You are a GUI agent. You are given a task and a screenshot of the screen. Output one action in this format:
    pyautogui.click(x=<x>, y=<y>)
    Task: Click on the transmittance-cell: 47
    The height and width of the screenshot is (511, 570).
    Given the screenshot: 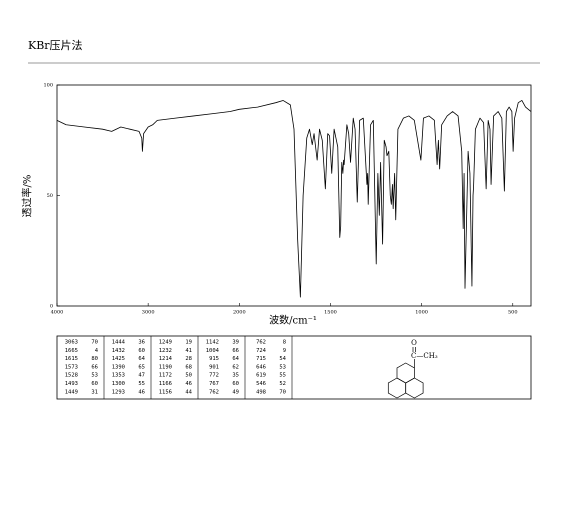 What is the action you would take?
    pyautogui.click(x=141, y=376)
    